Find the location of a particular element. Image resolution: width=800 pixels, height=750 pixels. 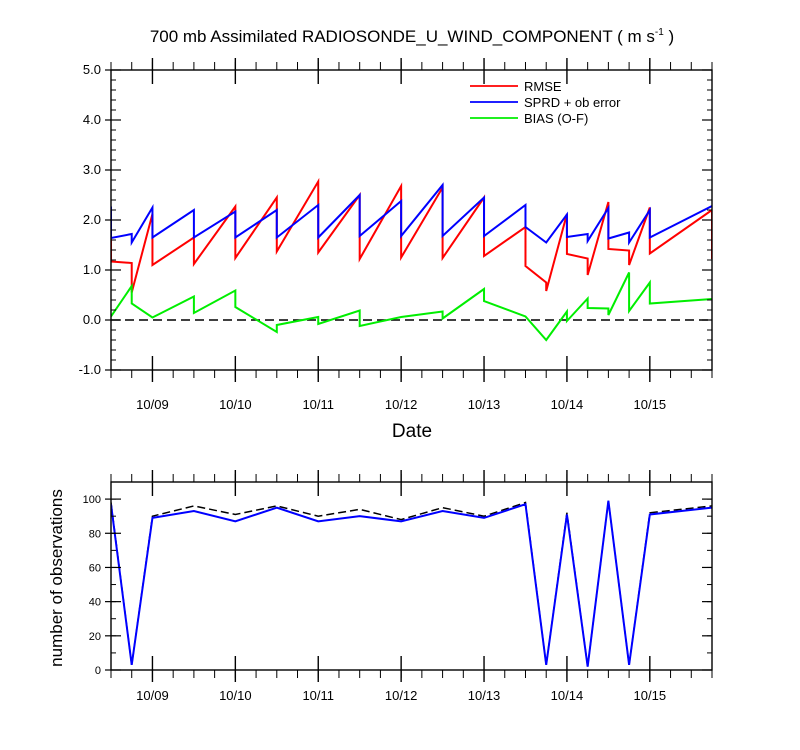

legend-label: SPRD + ob error is located at coordinates (572, 102).